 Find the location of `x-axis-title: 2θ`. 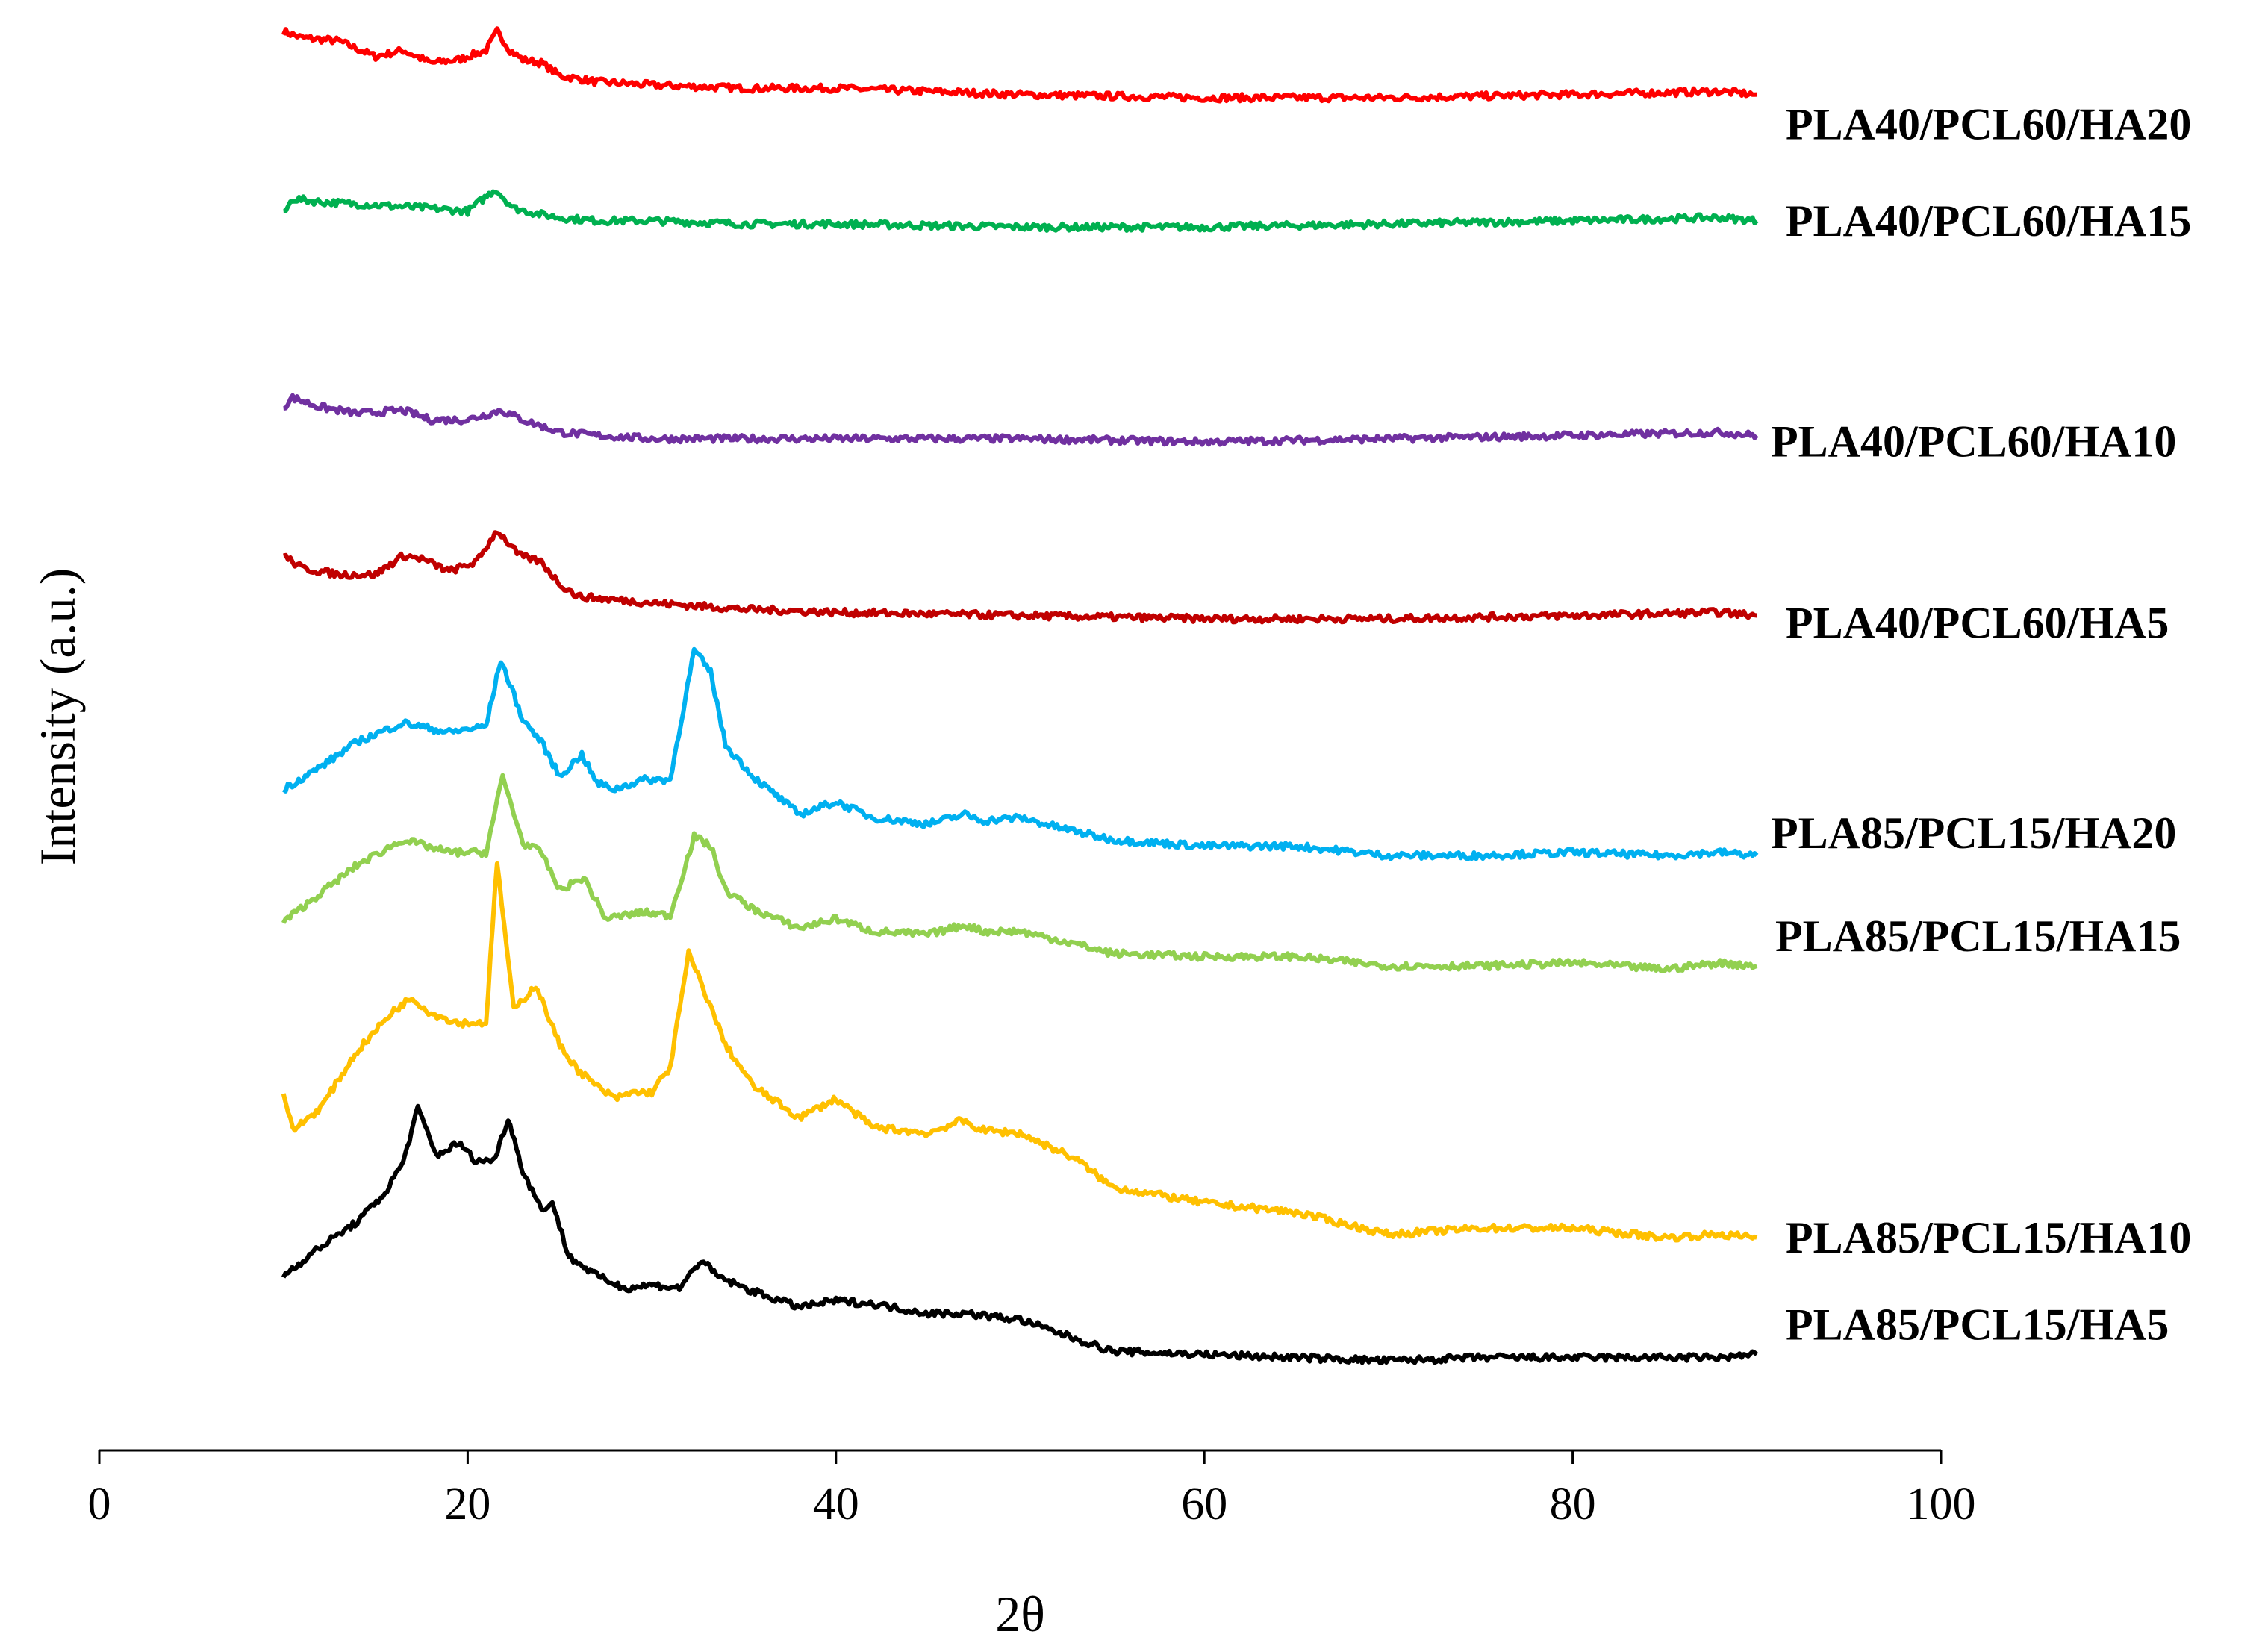

x-axis-title: 2θ is located at coordinates (1020, 1614).